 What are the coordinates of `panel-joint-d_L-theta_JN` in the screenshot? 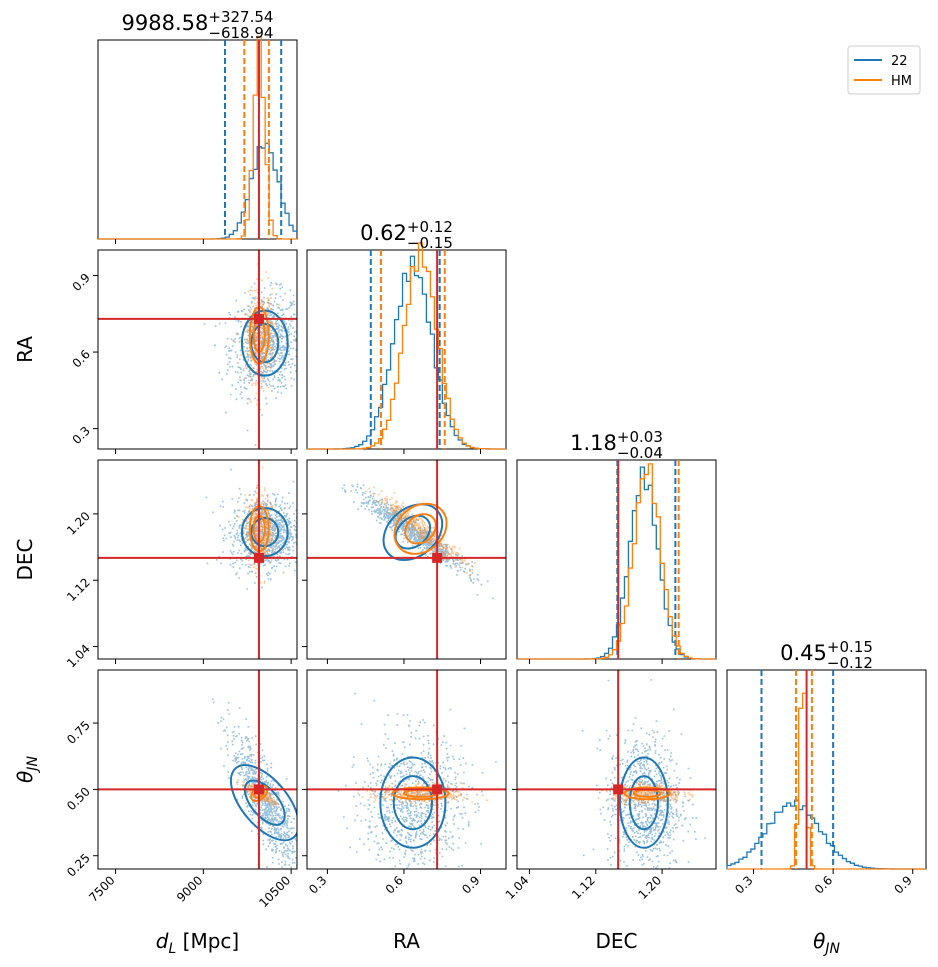 It's located at (197, 769).